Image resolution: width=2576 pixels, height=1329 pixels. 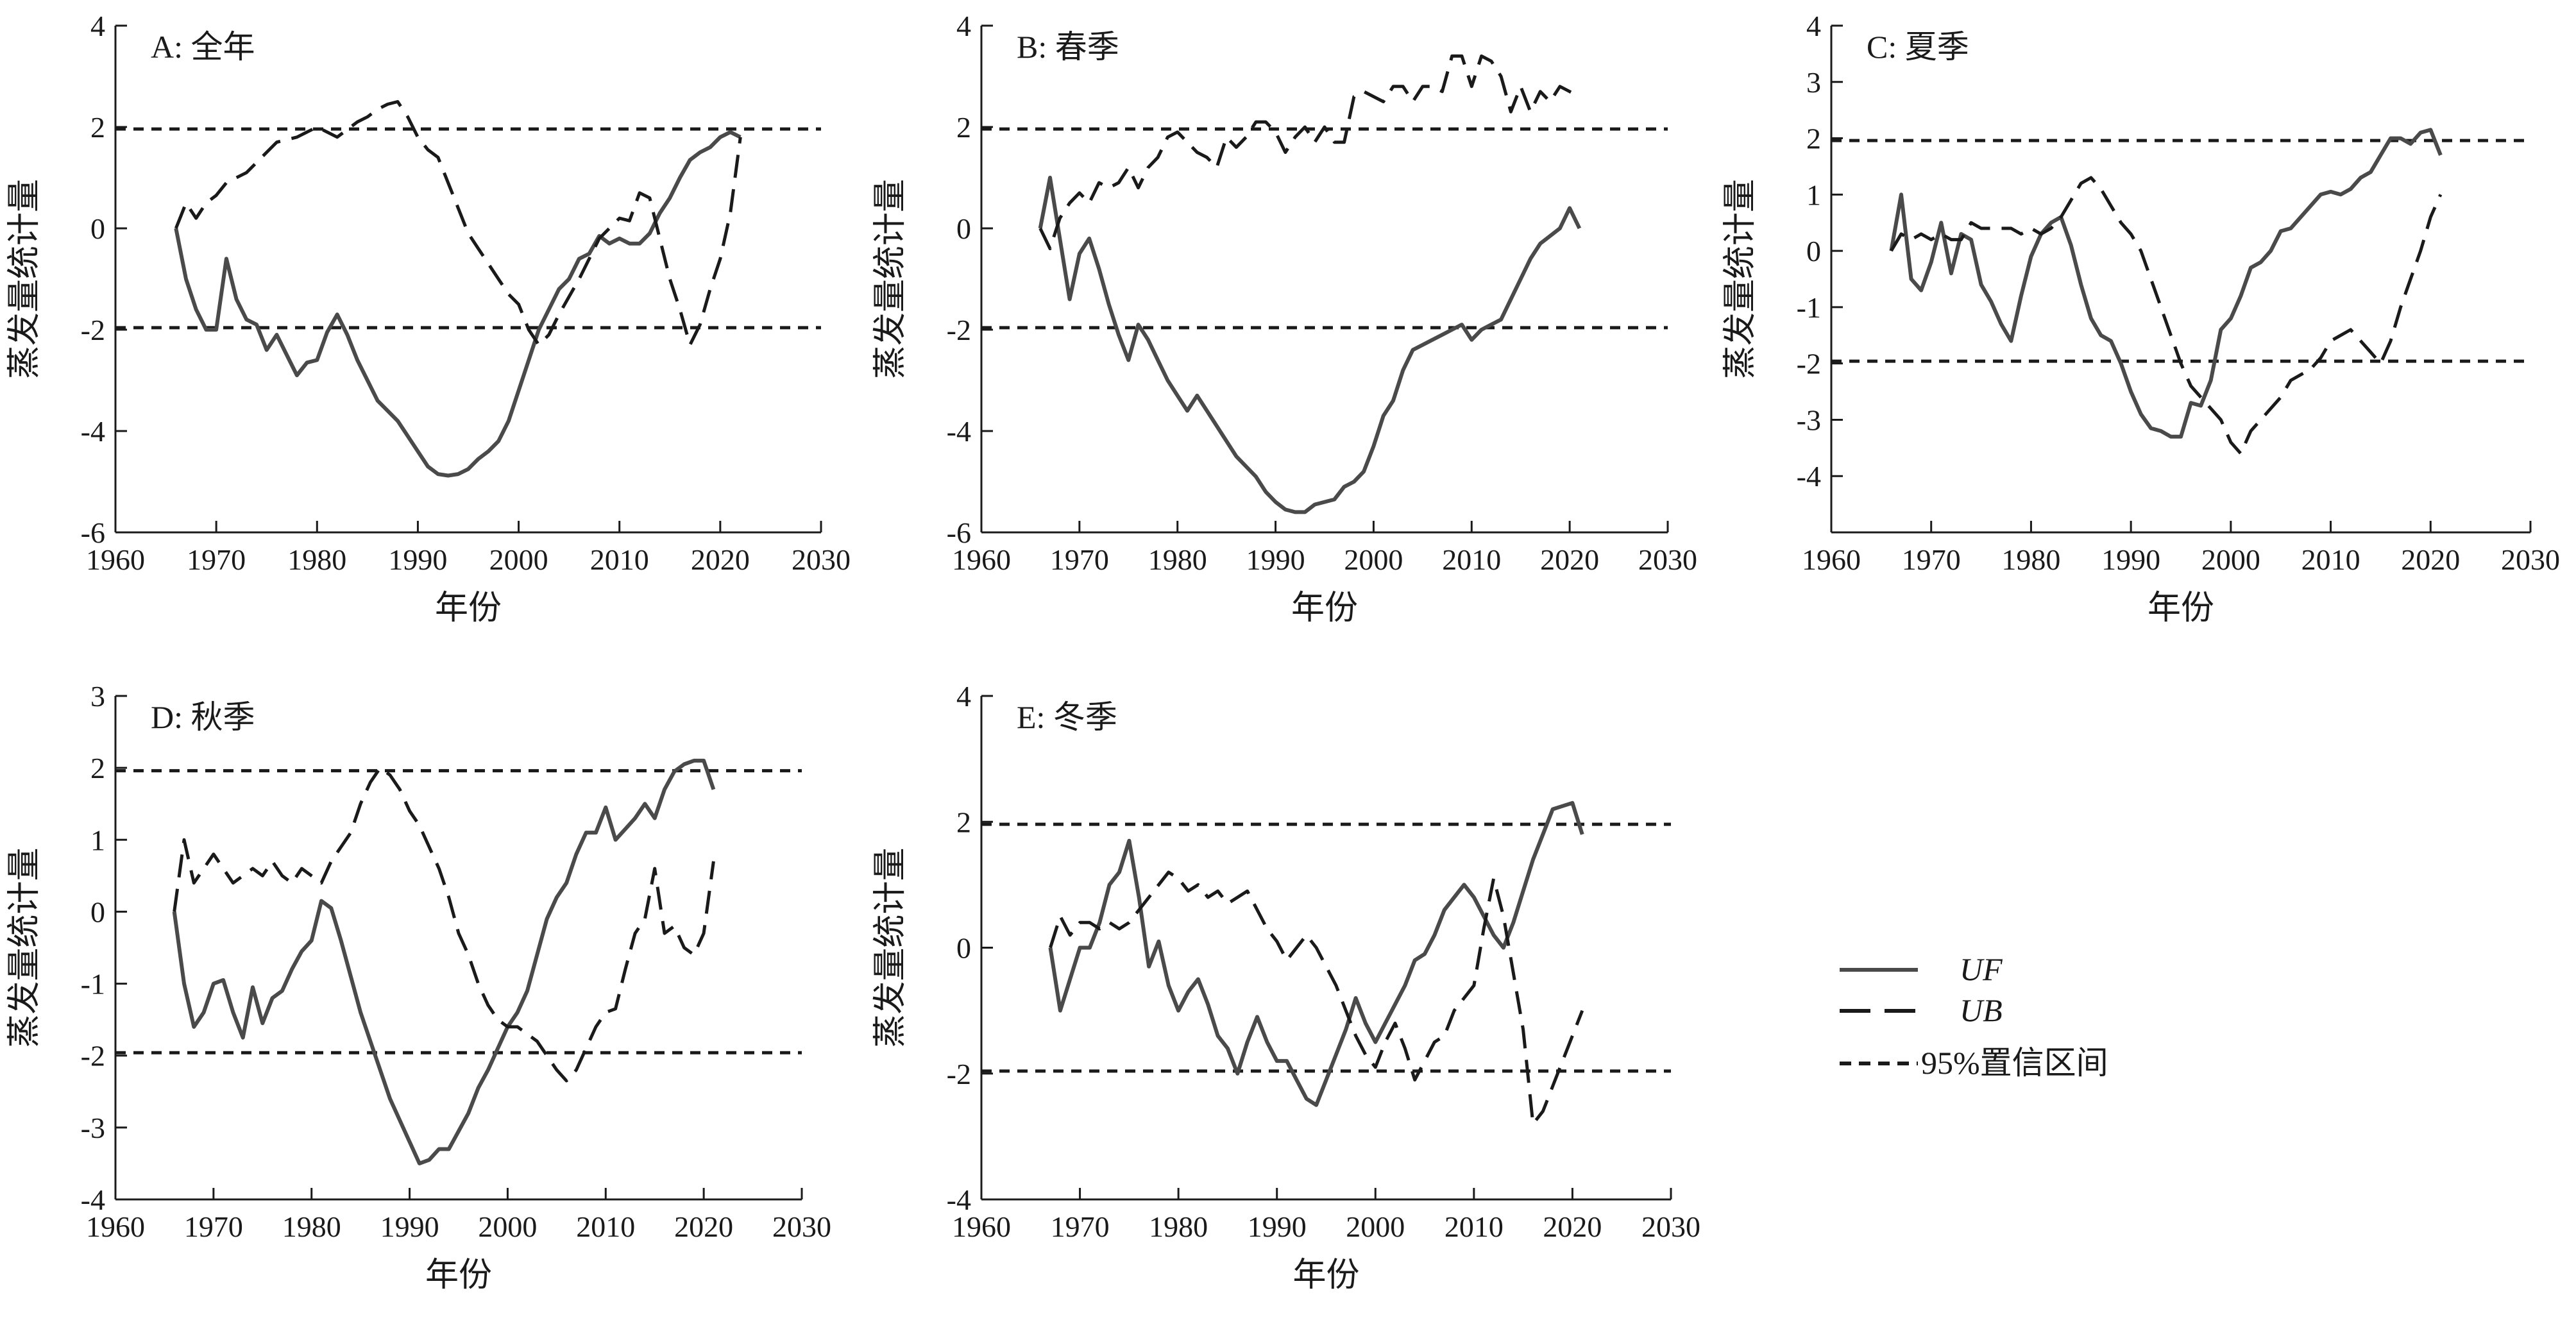 What do you see at coordinates (97, 911) in the screenshot?
I see `chart-4-y-tick-label: 0` at bounding box center [97, 911].